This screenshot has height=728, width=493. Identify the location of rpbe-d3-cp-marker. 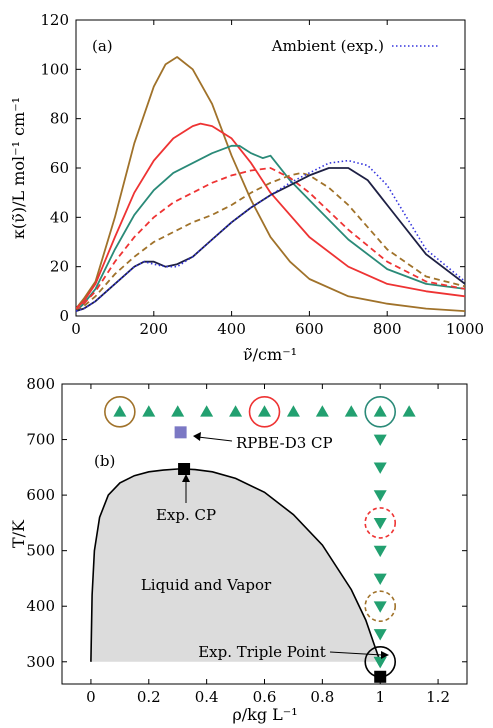
(180, 432).